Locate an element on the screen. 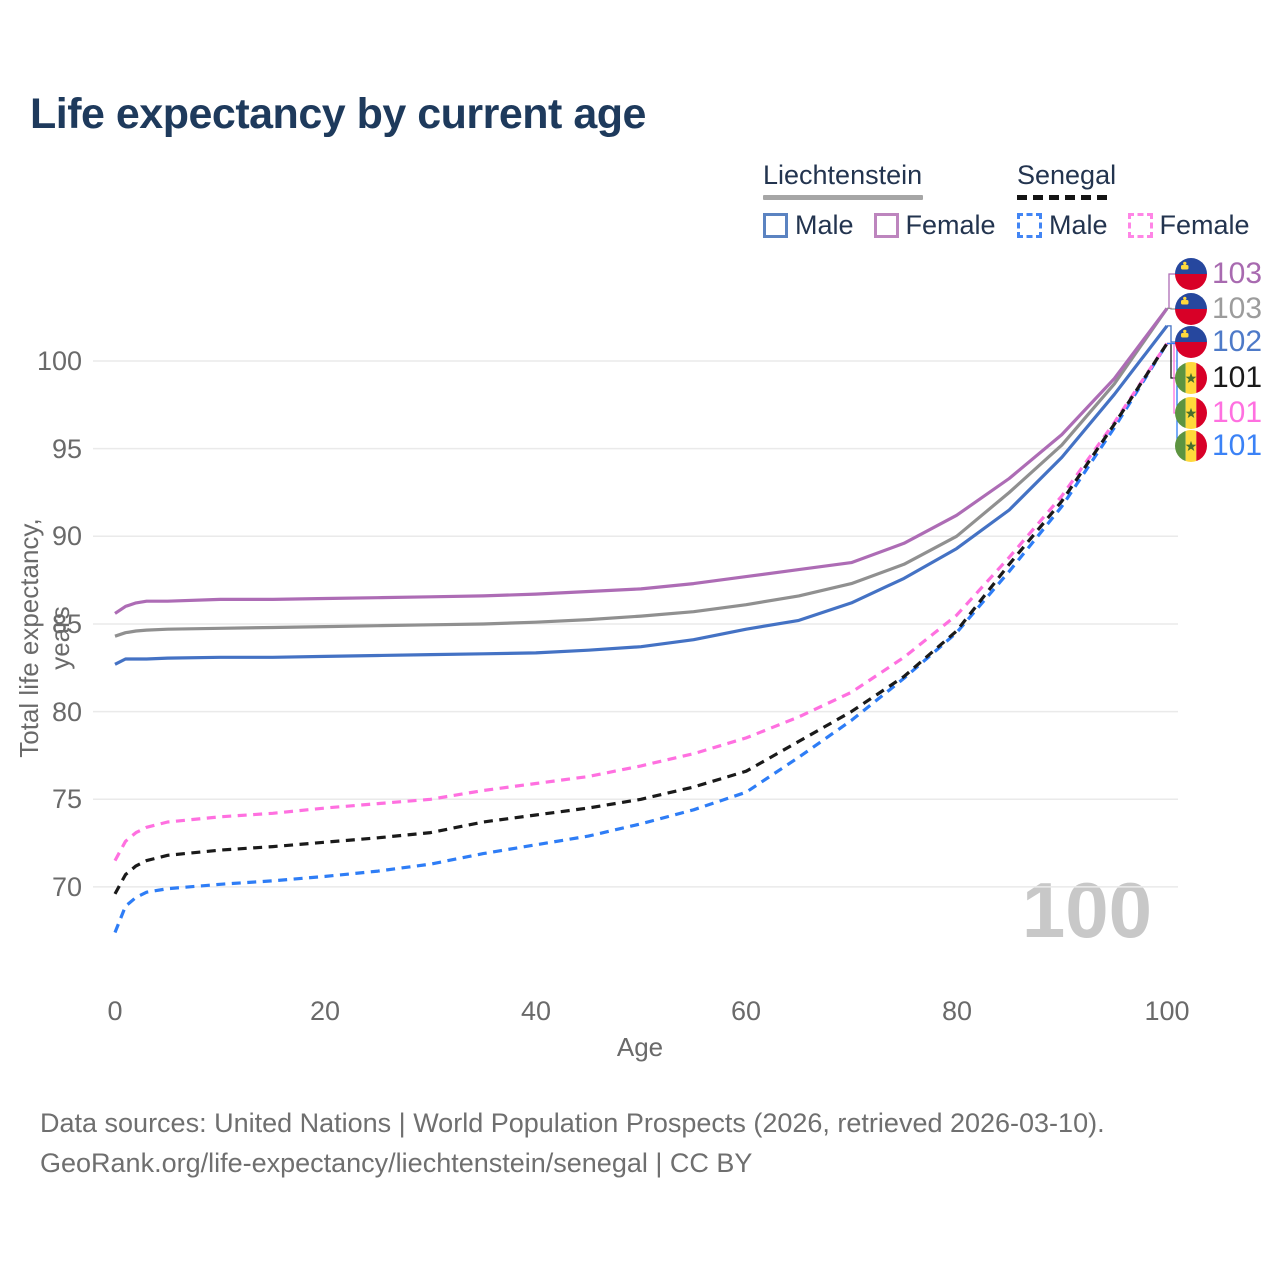 This screenshot has height=1280, width=1280. series-end-value-senegal-male: 101 is located at coordinates (1237, 445).